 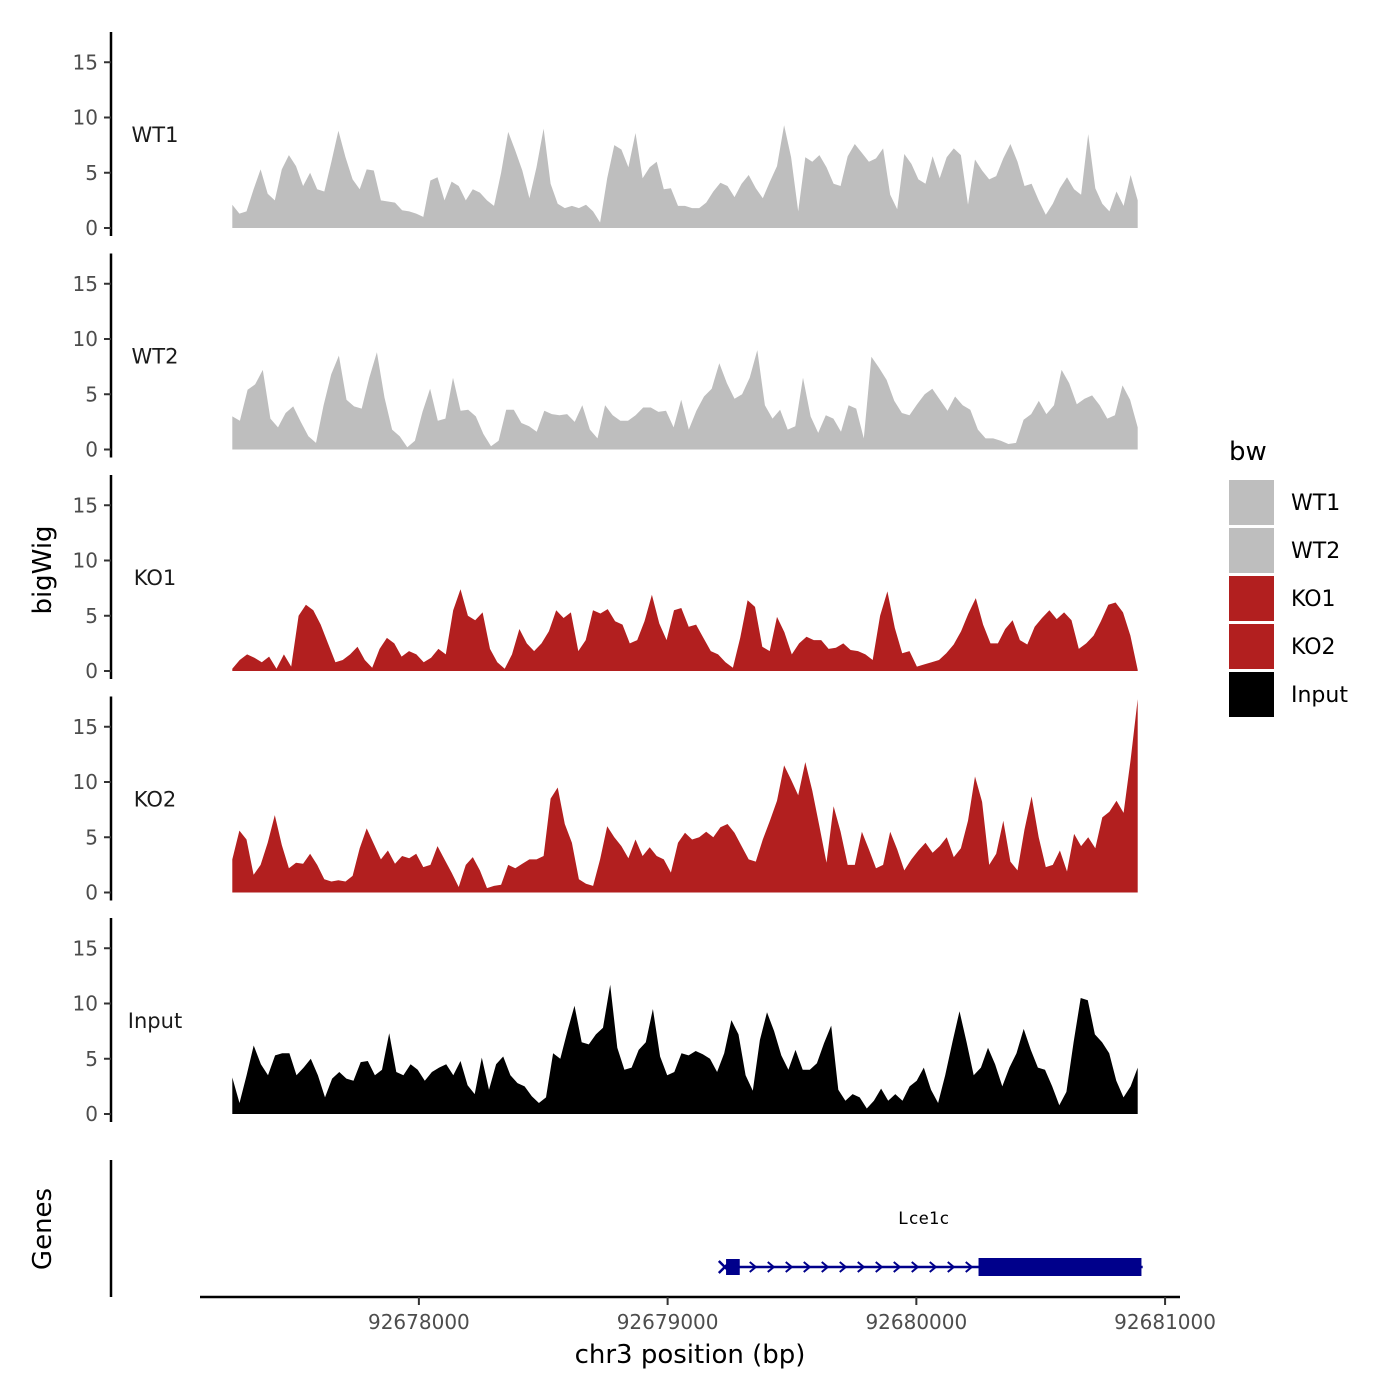 I want to click on legend-title: bw, so click(x=1248, y=452).